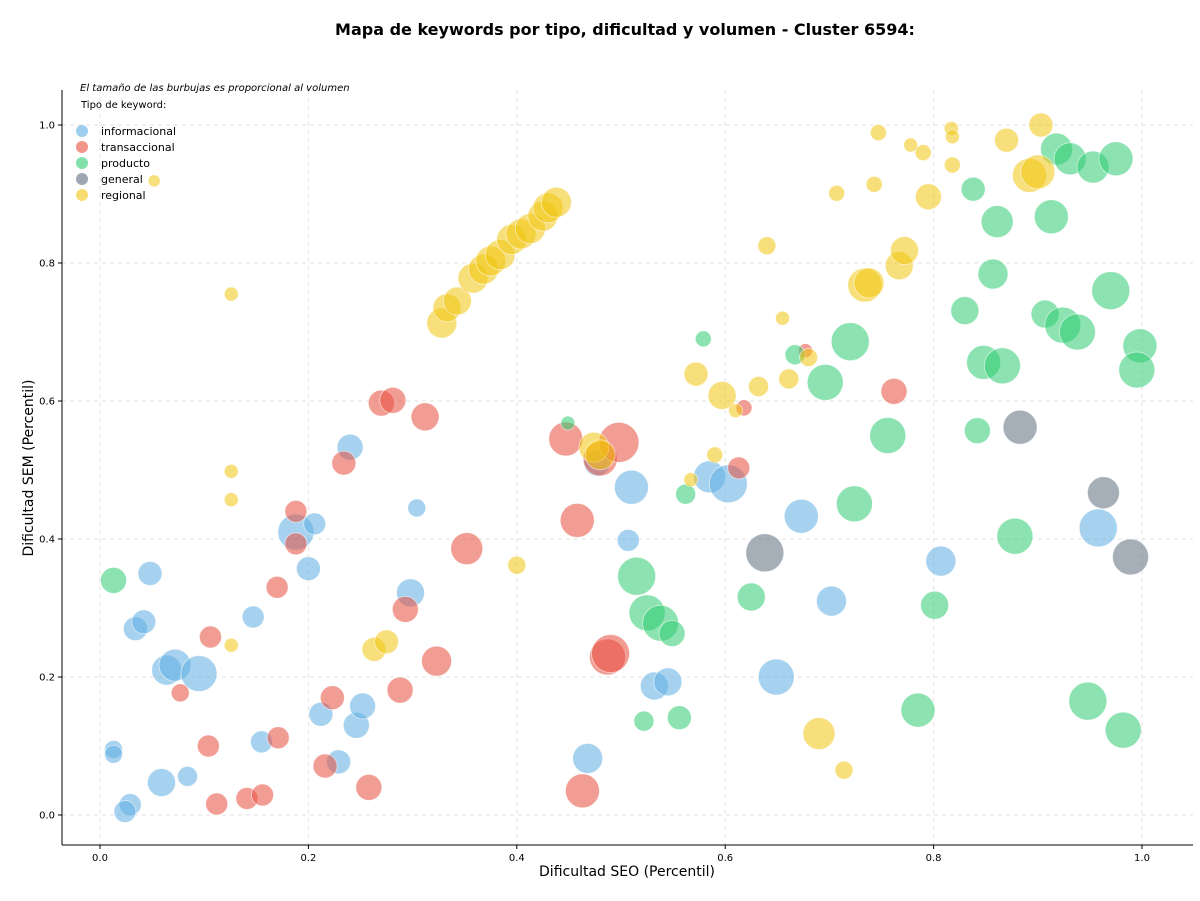  What do you see at coordinates (308, 858) in the screenshot?
I see `x-tick-label: 0.2` at bounding box center [308, 858].